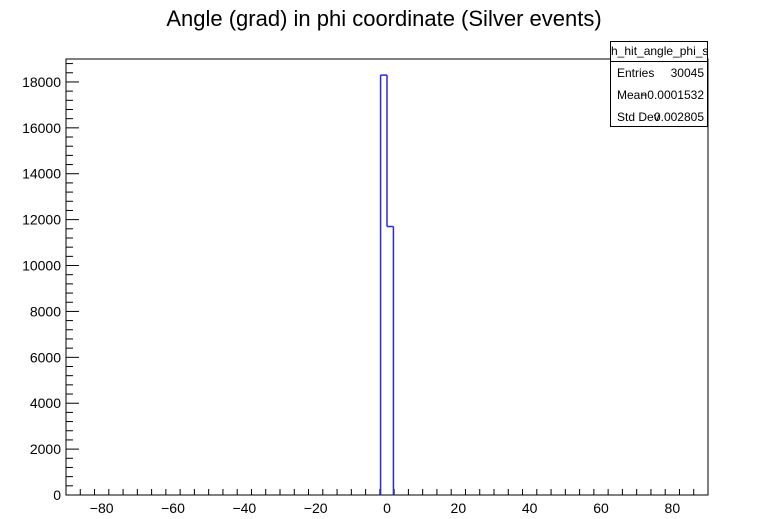 The width and height of the screenshot is (768, 519). I want to click on x-tick-label: −80, so click(102, 508).